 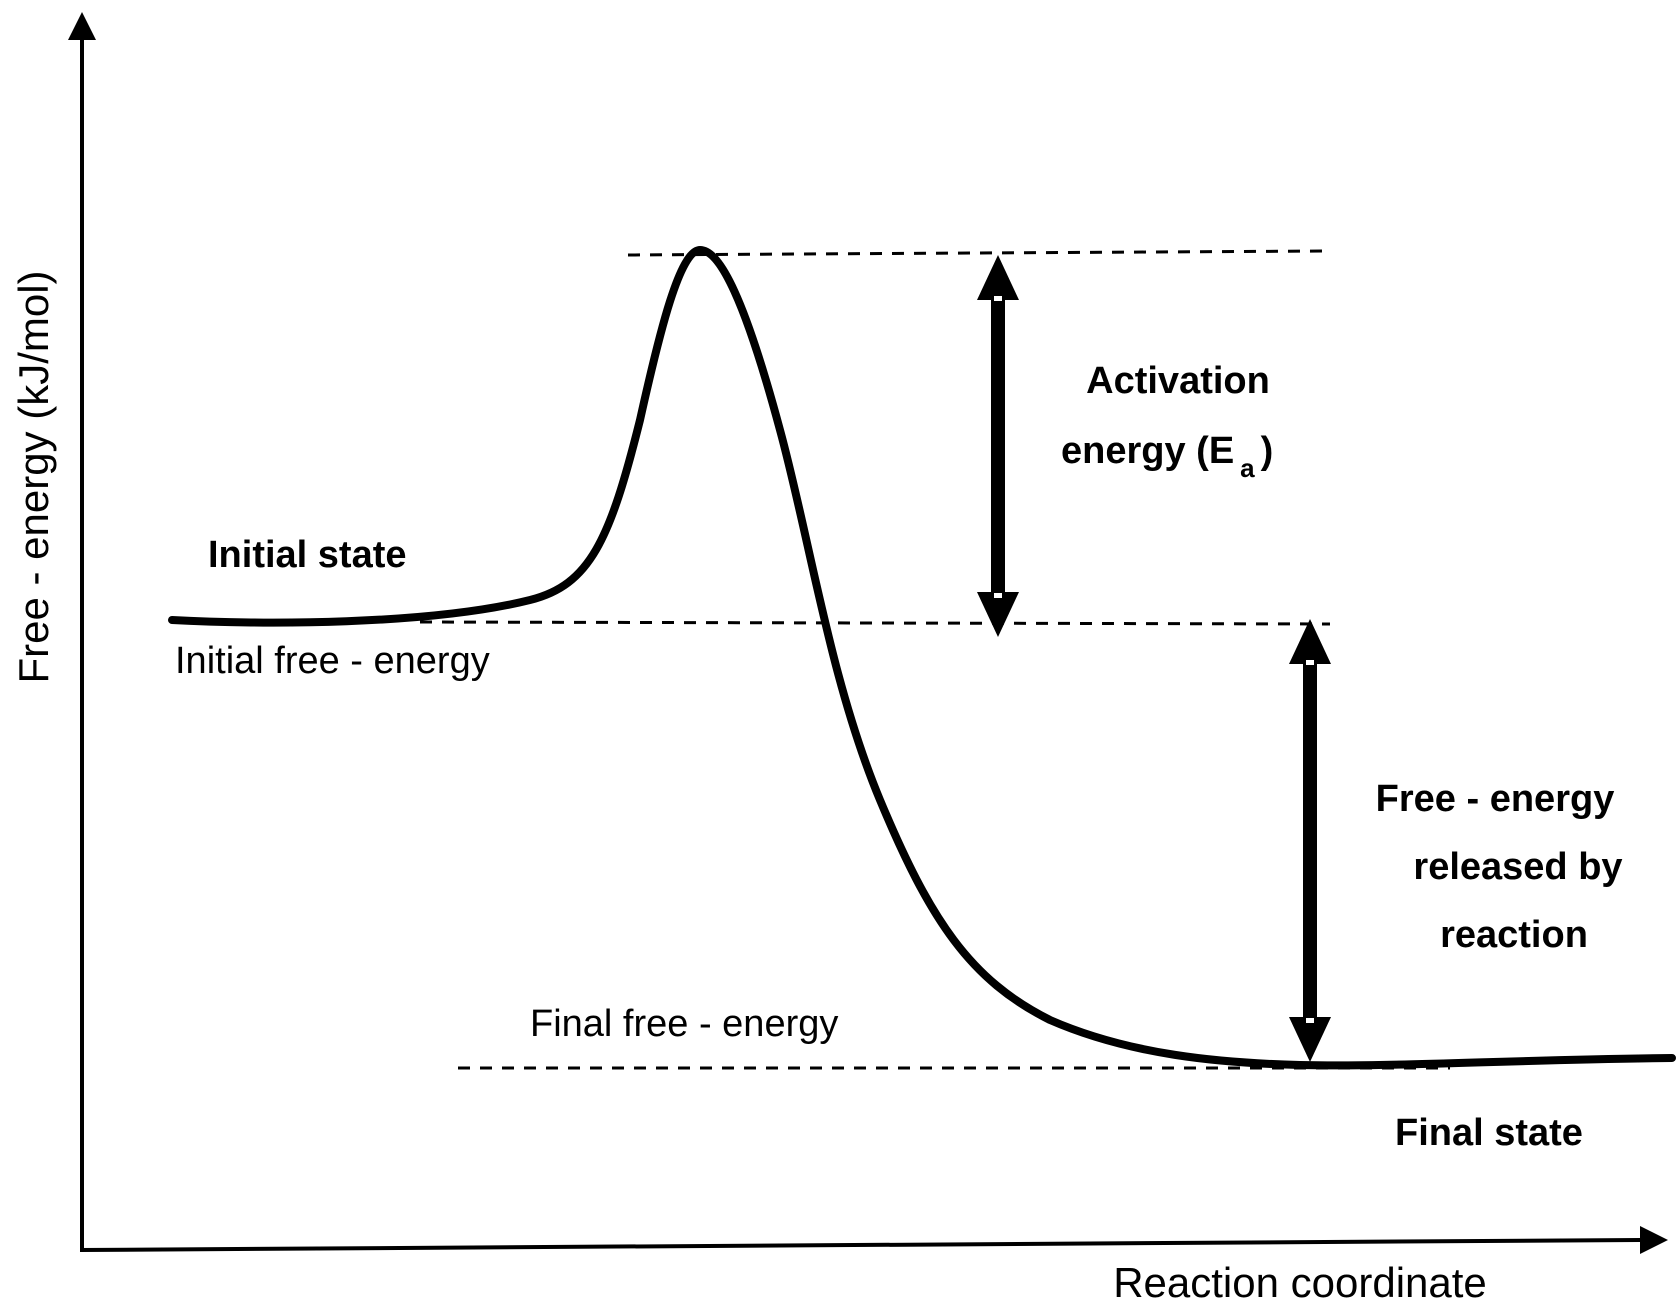 I want to click on initial-state-label: Initial state, so click(x=307, y=555).